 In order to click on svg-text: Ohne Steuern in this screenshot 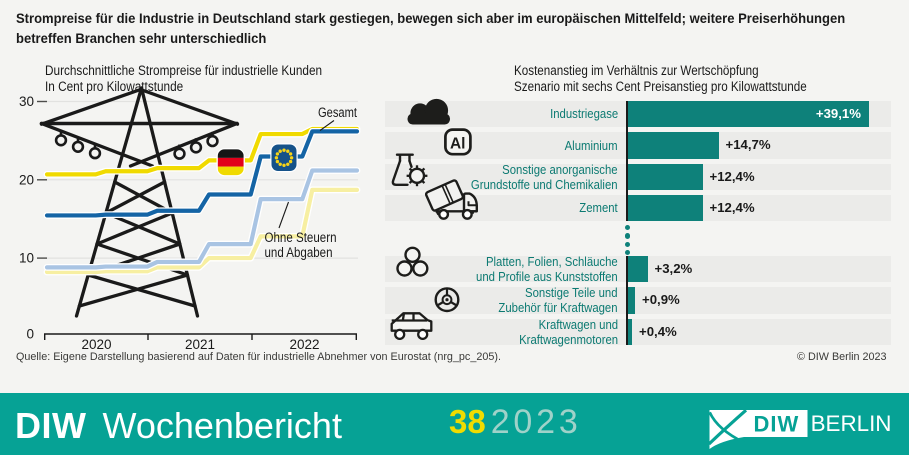, I will do `click(301, 237)`.